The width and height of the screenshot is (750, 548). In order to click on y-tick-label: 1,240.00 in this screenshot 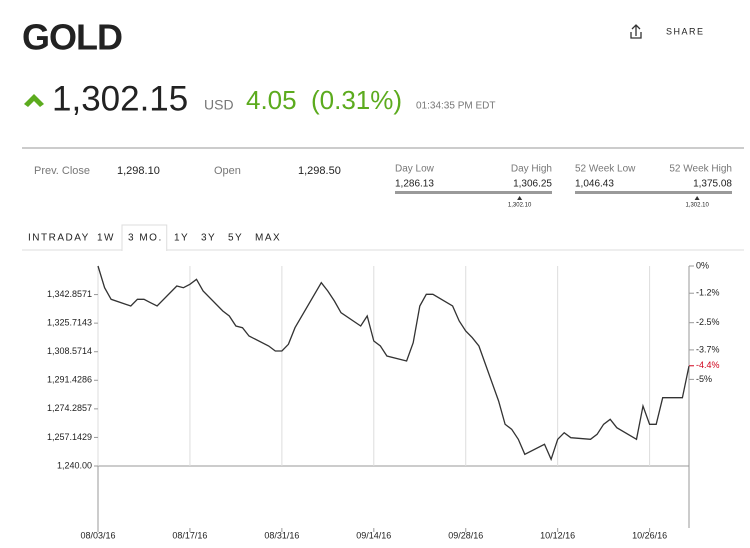, I will do `click(74, 465)`.